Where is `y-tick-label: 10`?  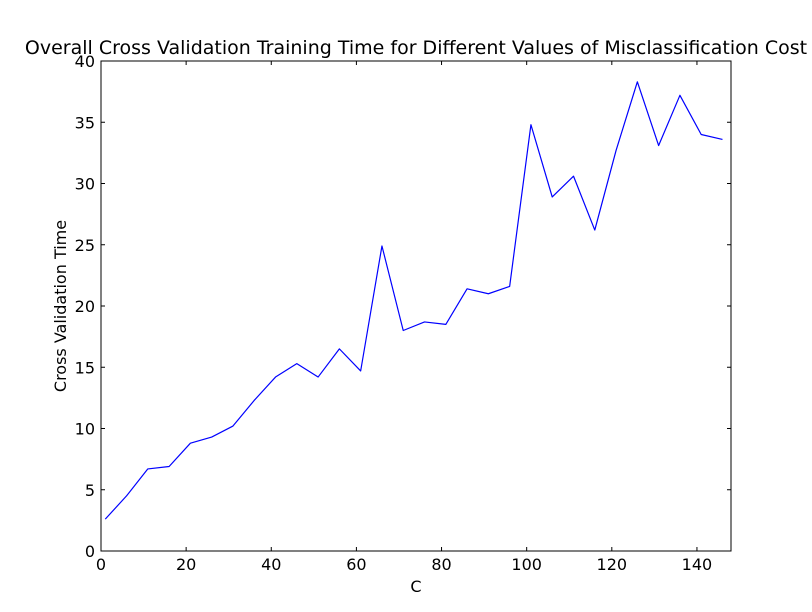
y-tick-label: 10 is located at coordinates (85, 429).